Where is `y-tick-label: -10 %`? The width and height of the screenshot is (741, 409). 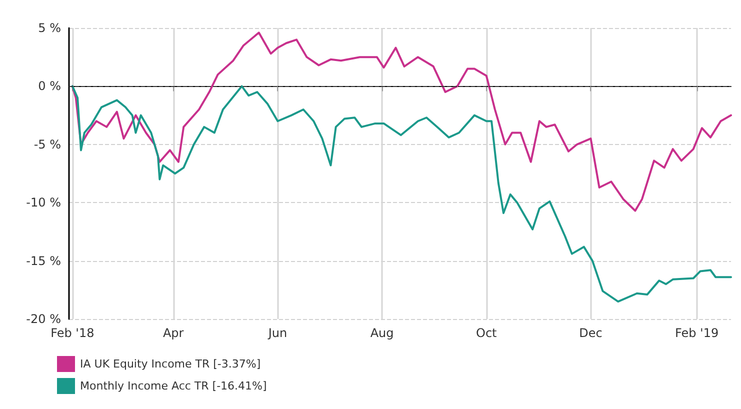 y-tick-label: -10 % is located at coordinates (43, 203).